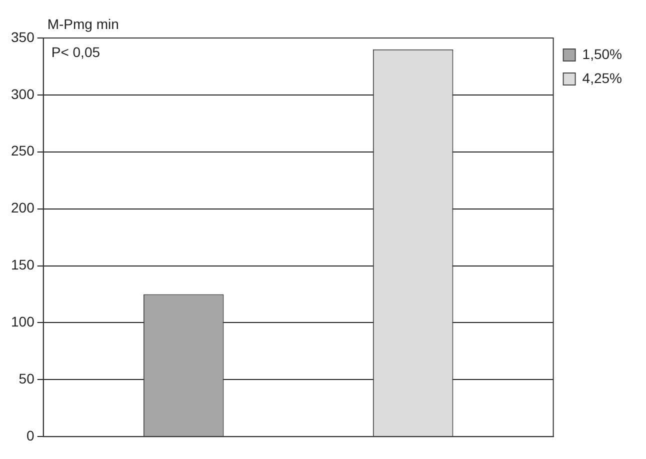 Image resolution: width=646 pixels, height=459 pixels. I want to click on y-tick-label: 350, so click(23, 36).